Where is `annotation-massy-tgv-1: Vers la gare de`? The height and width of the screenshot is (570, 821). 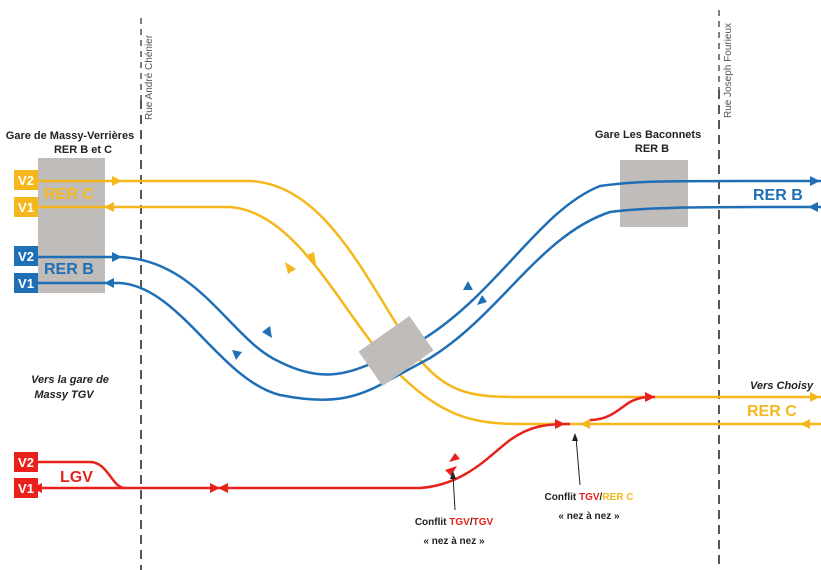
annotation-massy-tgv-1: Vers la gare de is located at coordinates (70, 380).